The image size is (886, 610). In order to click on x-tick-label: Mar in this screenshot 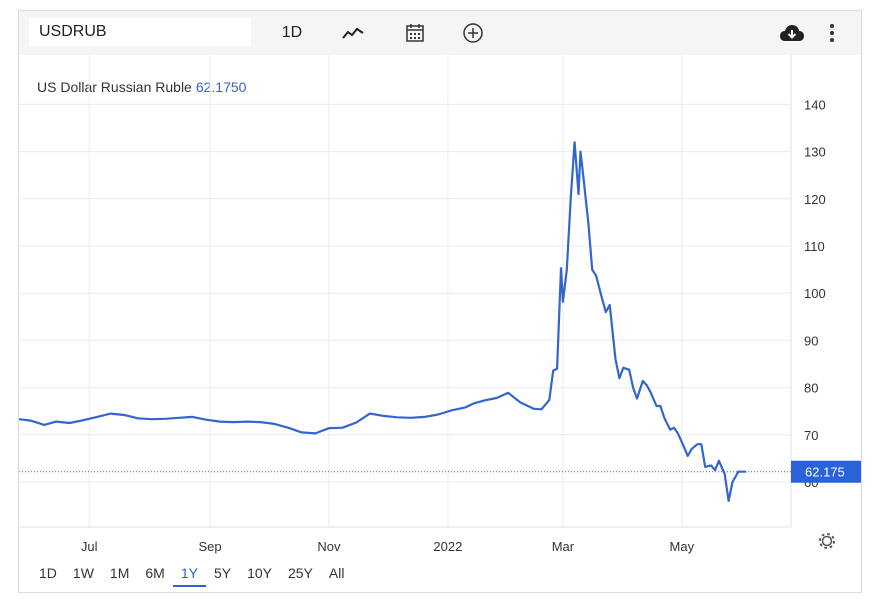, I will do `click(563, 546)`.